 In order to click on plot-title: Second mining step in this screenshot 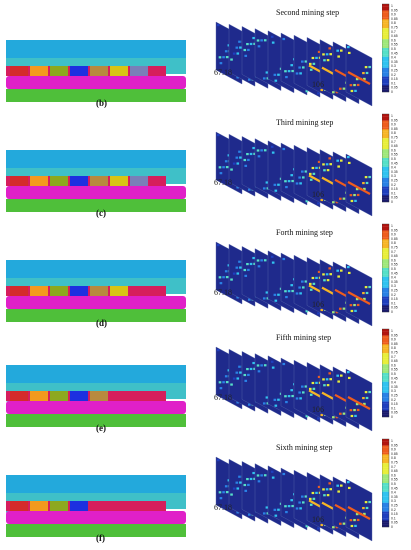, I will do `click(308, 12)`.